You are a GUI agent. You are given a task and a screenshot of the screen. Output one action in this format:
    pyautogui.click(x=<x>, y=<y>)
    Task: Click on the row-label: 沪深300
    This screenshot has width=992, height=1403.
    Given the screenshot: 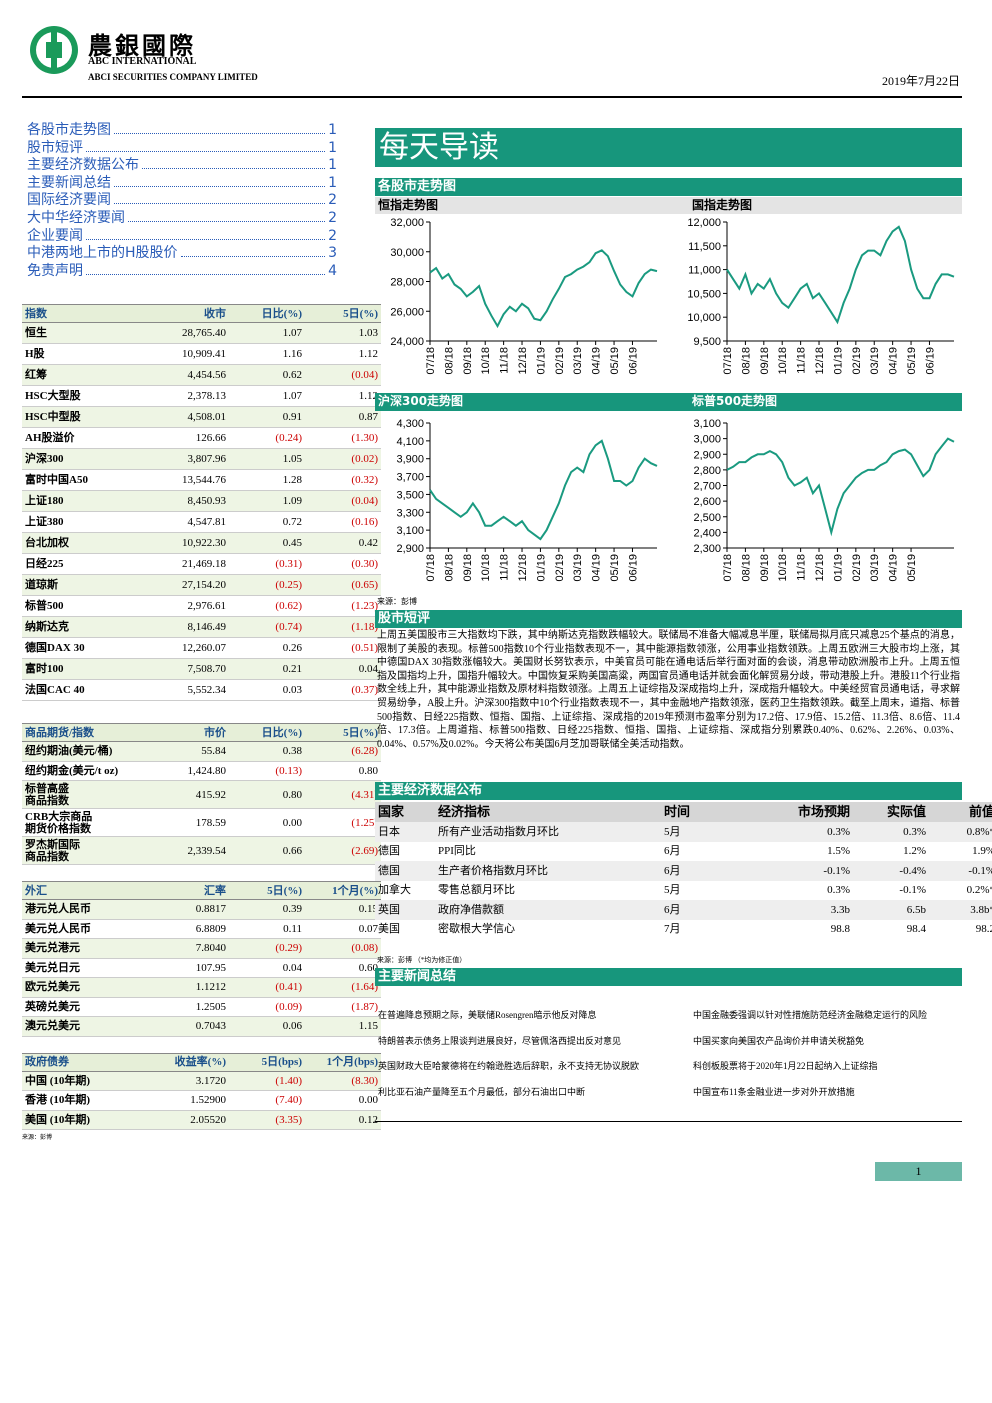 What is the action you would take?
    pyautogui.click(x=44, y=459)
    